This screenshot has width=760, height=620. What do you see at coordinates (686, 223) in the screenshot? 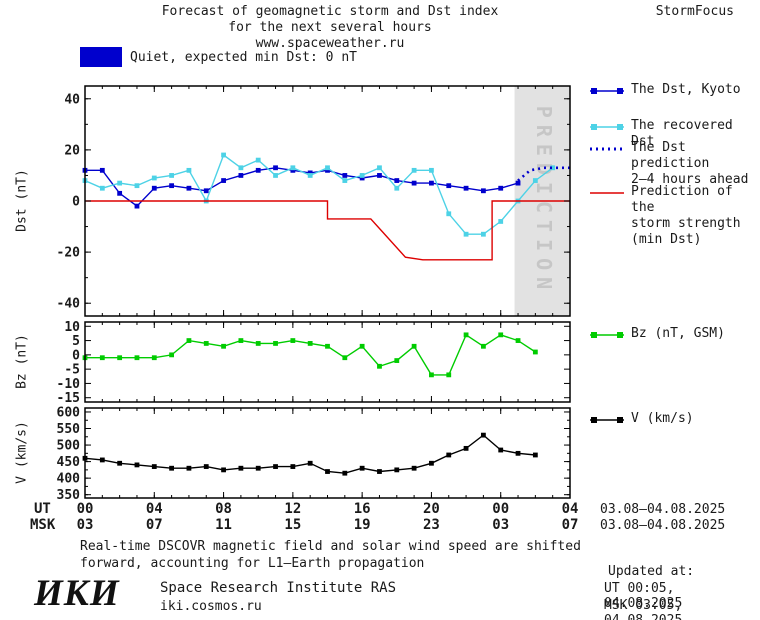
I see `legend-storm-line2: storm strength` at bounding box center [686, 223].